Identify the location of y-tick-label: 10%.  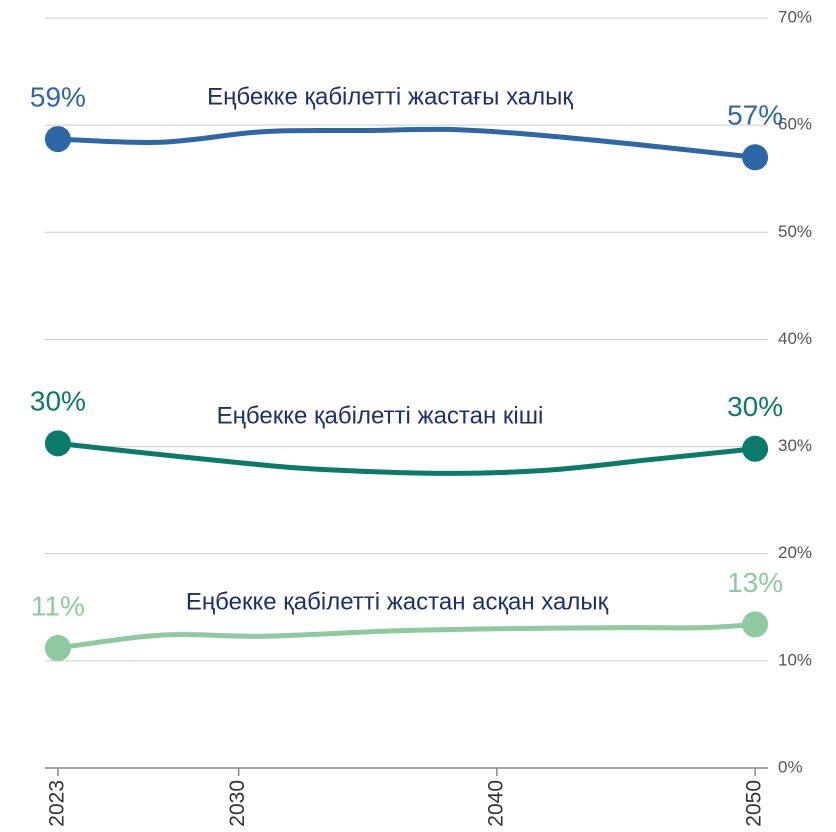
(795, 659).